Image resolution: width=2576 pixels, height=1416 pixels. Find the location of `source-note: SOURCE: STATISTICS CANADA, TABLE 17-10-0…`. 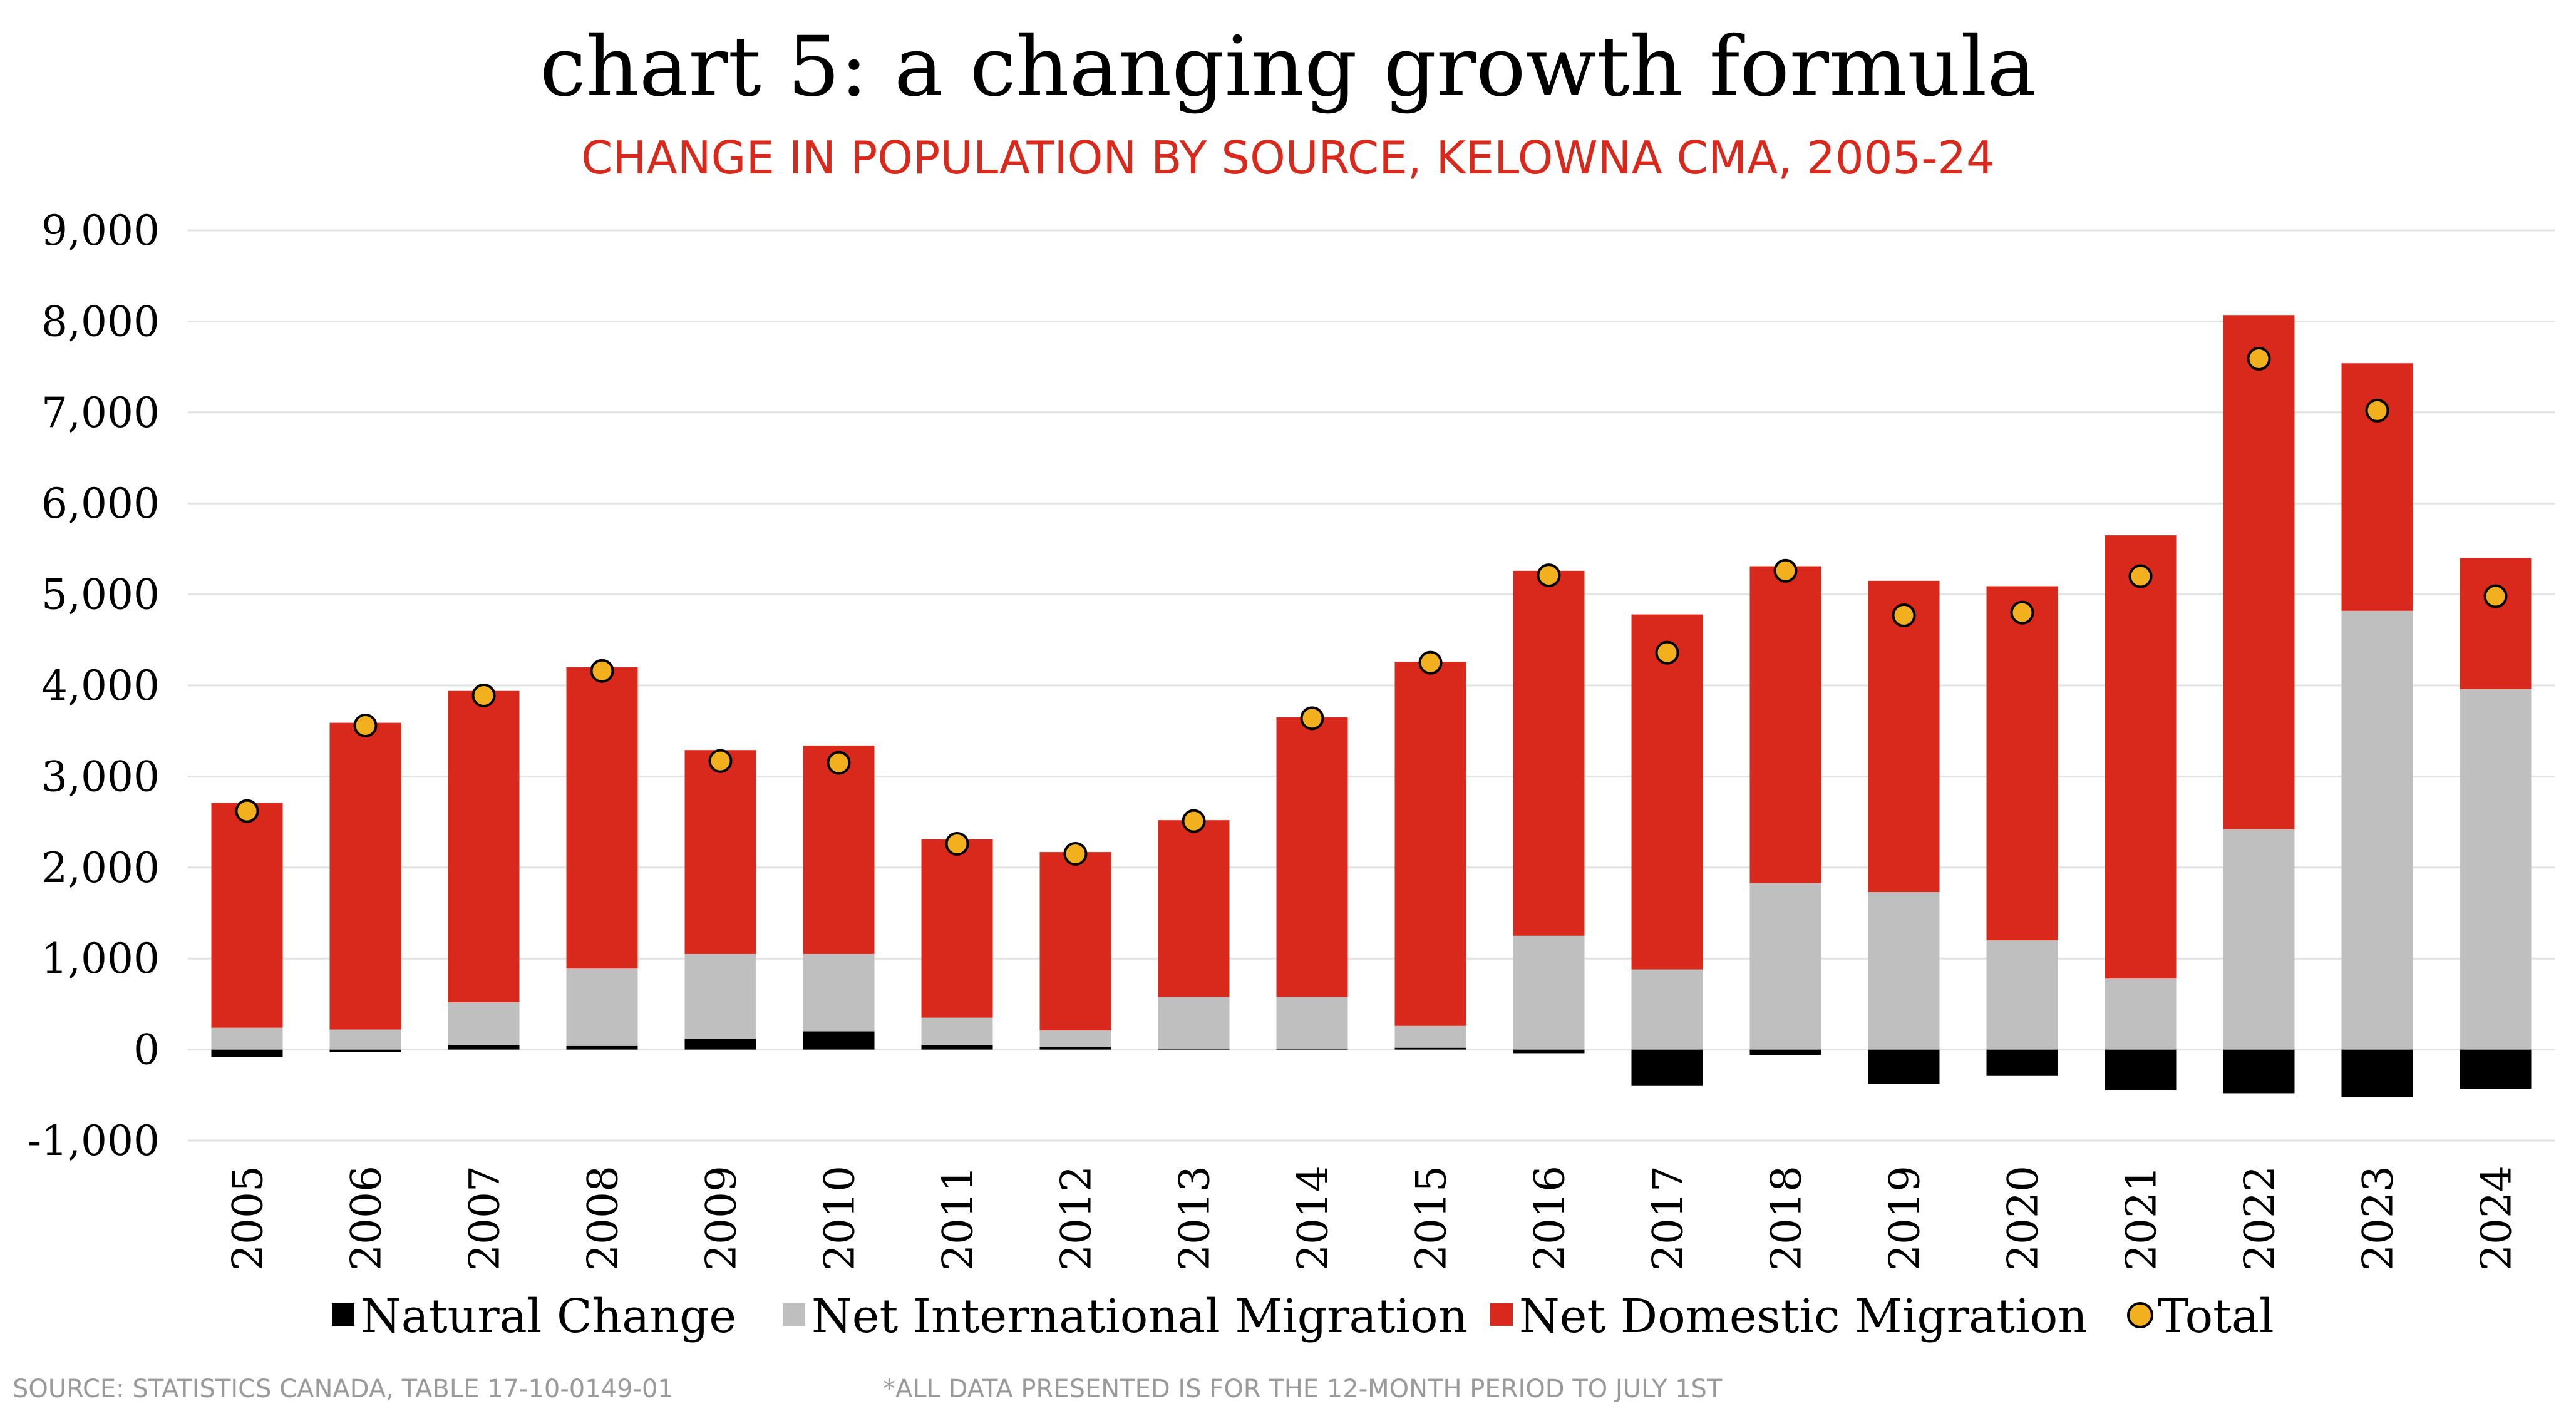

source-note: SOURCE: STATISTICS CANADA, TABLE 17-10-0… is located at coordinates (344, 1389).